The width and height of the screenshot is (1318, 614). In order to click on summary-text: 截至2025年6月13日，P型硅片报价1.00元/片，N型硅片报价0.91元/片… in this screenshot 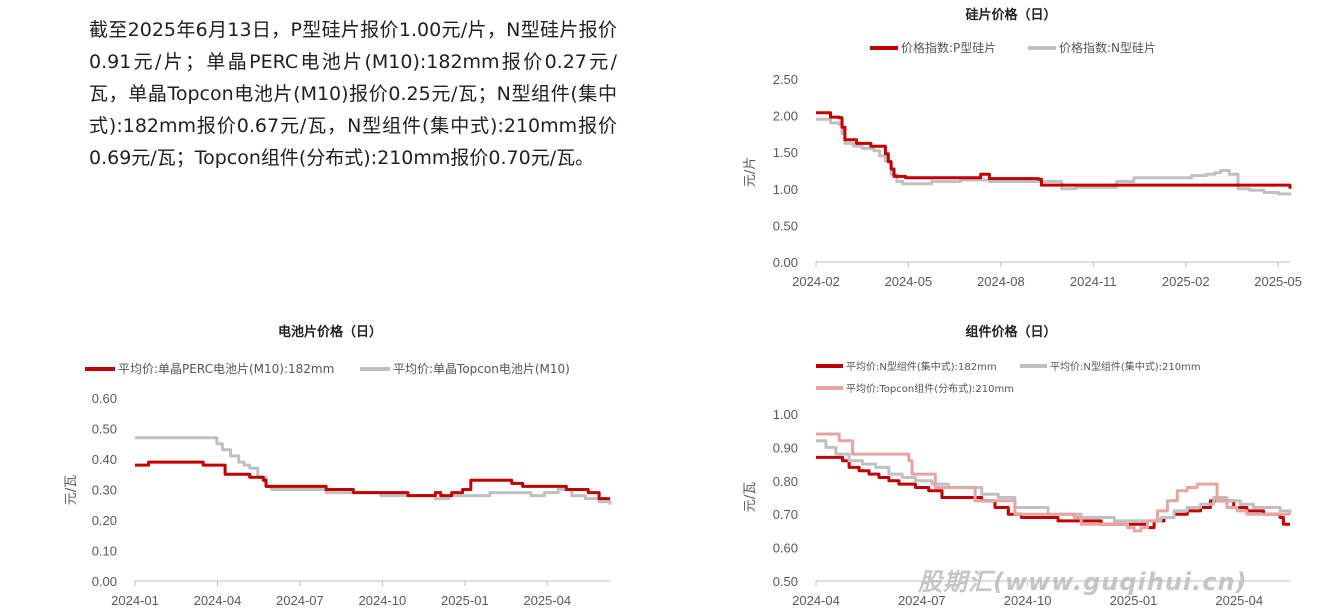, I will do `click(353, 94)`.